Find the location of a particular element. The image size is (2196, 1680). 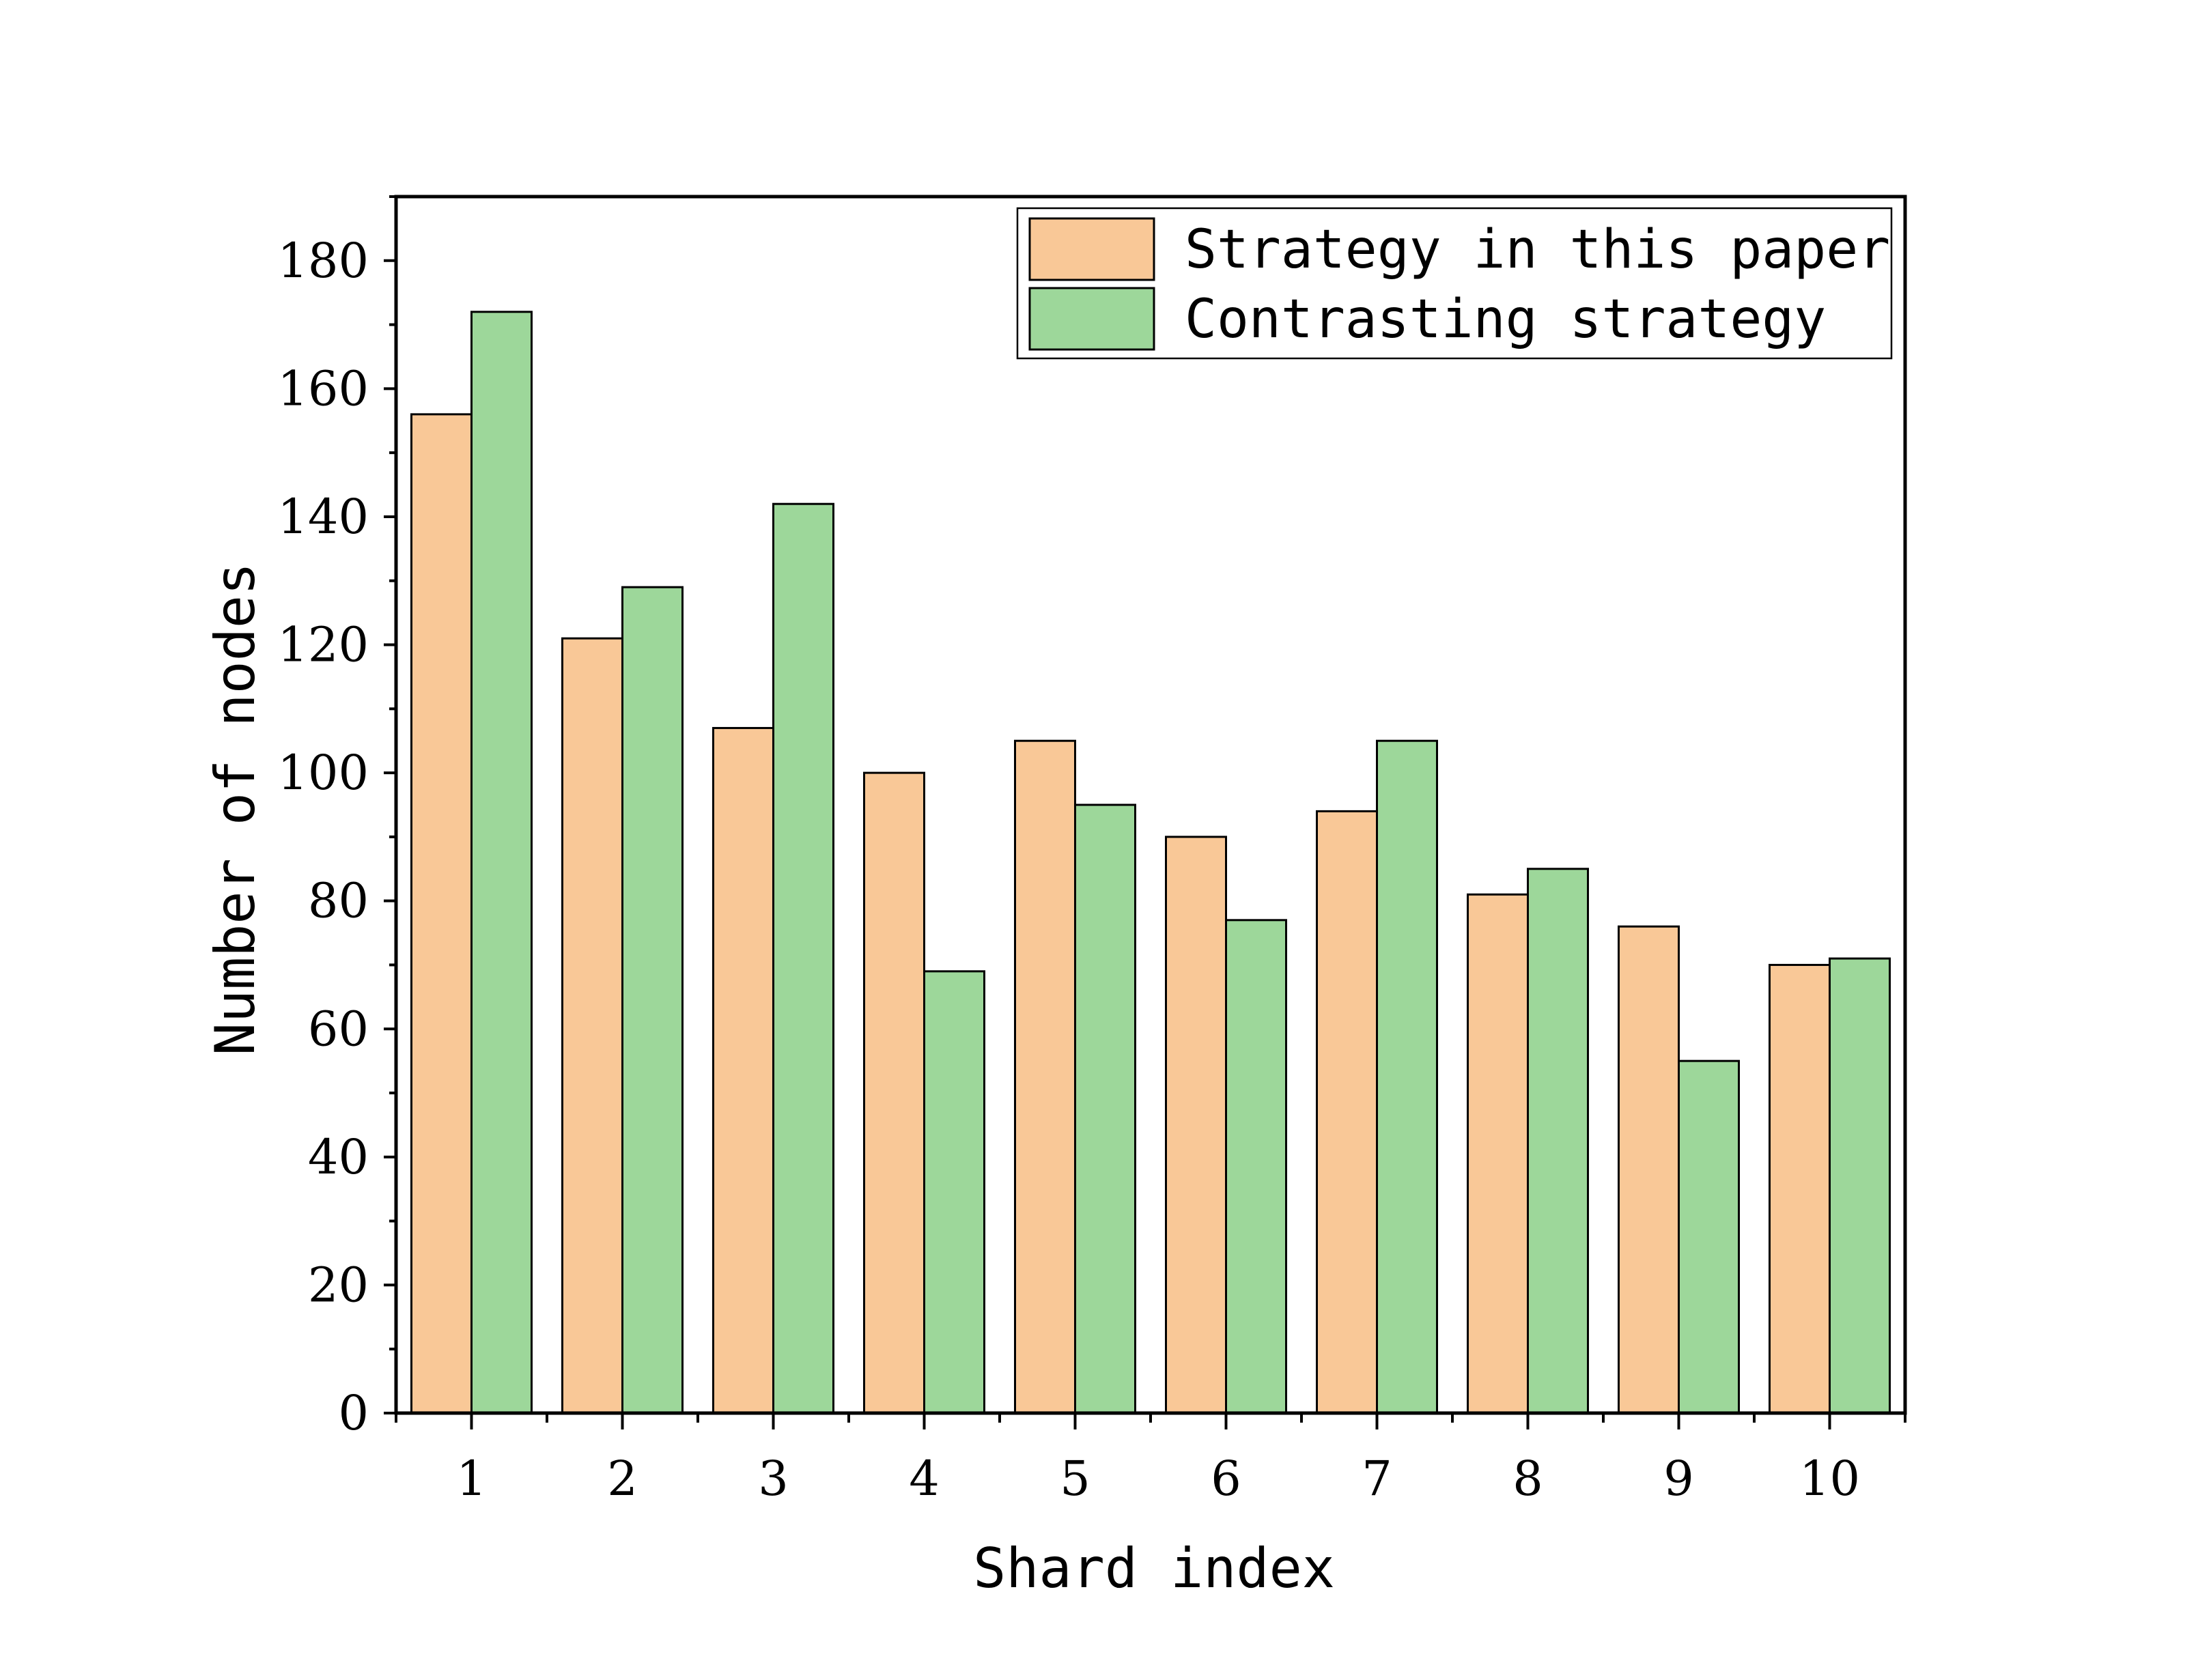

x-tick-label: 8 is located at coordinates (1527, 1479).